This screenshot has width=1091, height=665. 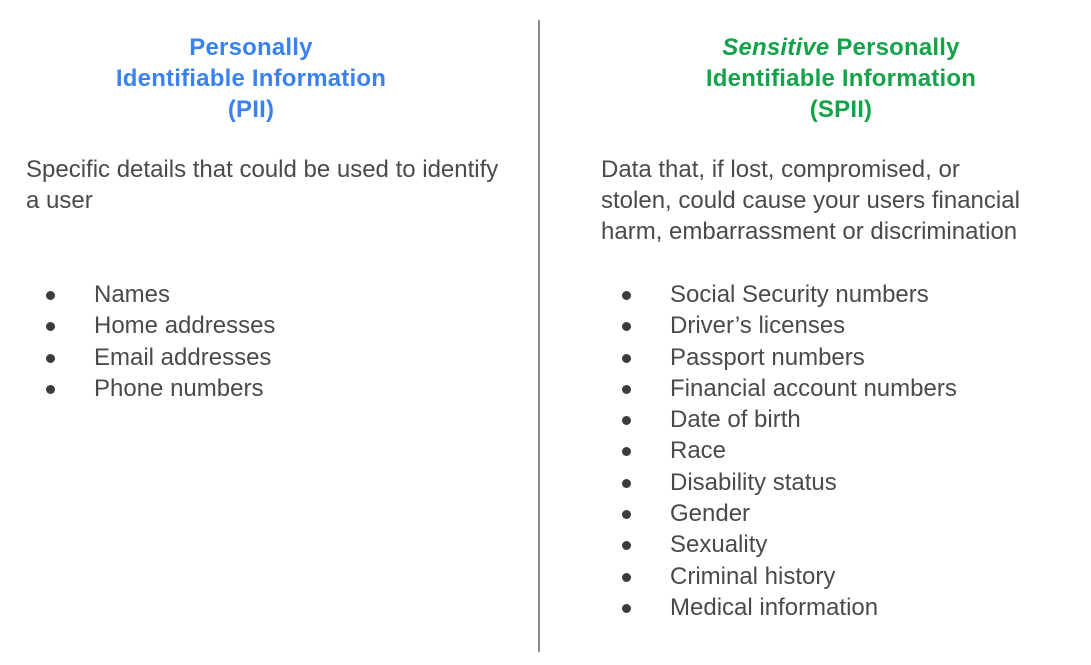 What do you see at coordinates (539, 336) in the screenshot?
I see `column-divider` at bounding box center [539, 336].